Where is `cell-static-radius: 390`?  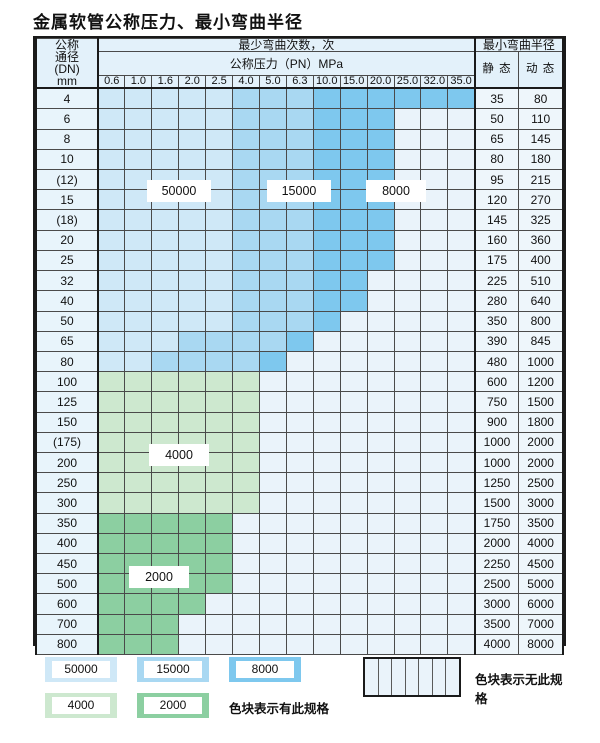
cell-static-radius: 390 is located at coordinates (496, 341).